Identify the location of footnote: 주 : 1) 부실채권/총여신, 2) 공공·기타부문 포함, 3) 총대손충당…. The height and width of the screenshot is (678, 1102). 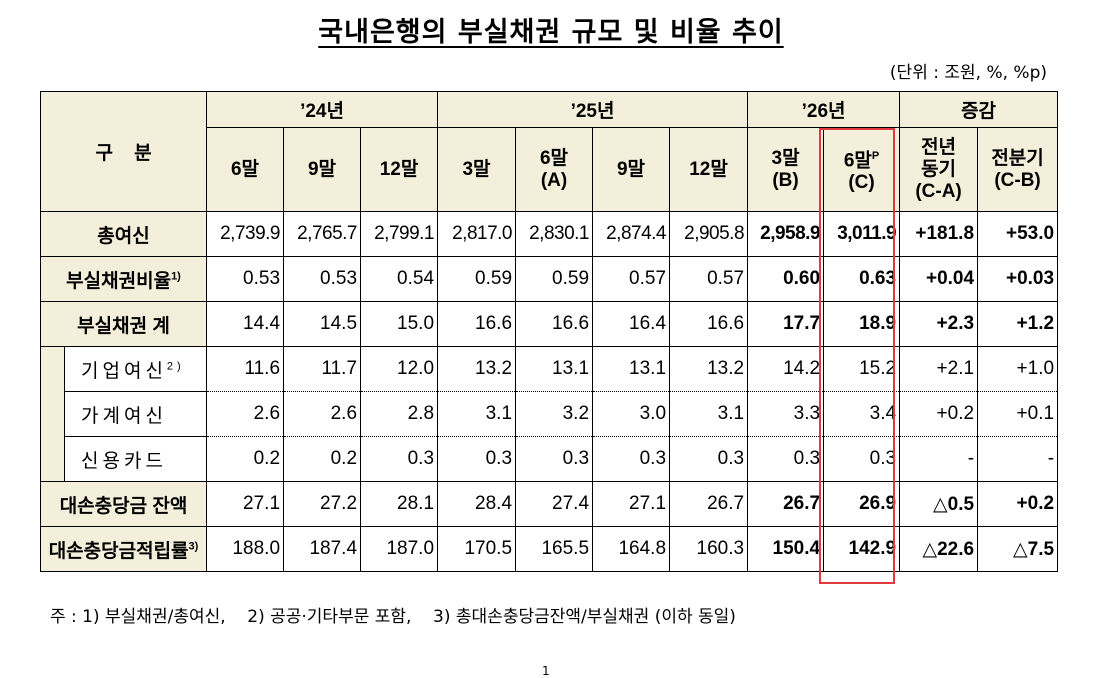
(393, 617).